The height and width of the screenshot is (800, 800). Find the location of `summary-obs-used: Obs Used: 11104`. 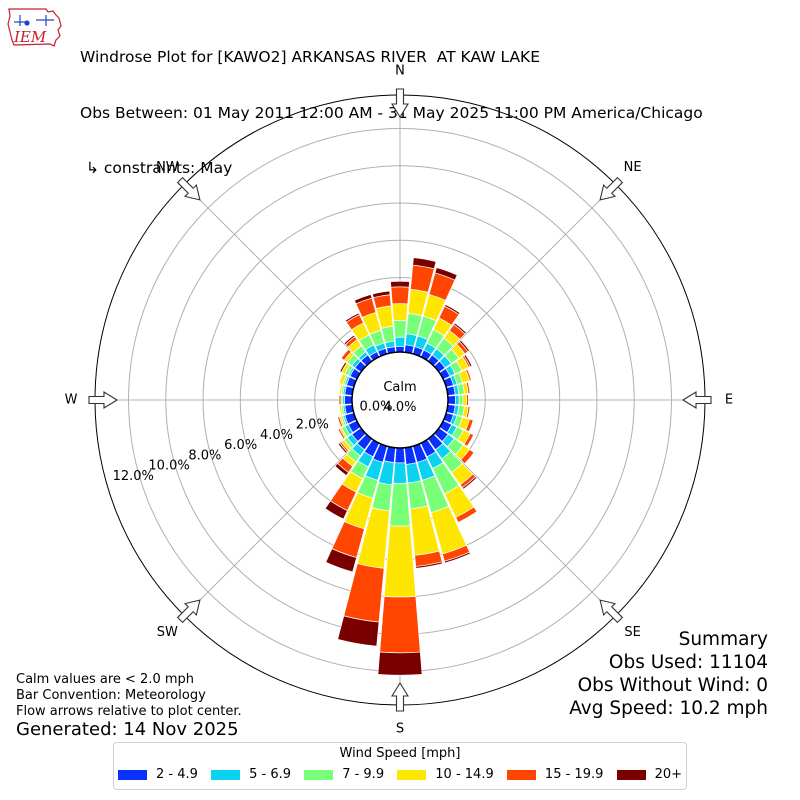

summary-obs-used: Obs Used: 11104 is located at coordinates (688, 662).